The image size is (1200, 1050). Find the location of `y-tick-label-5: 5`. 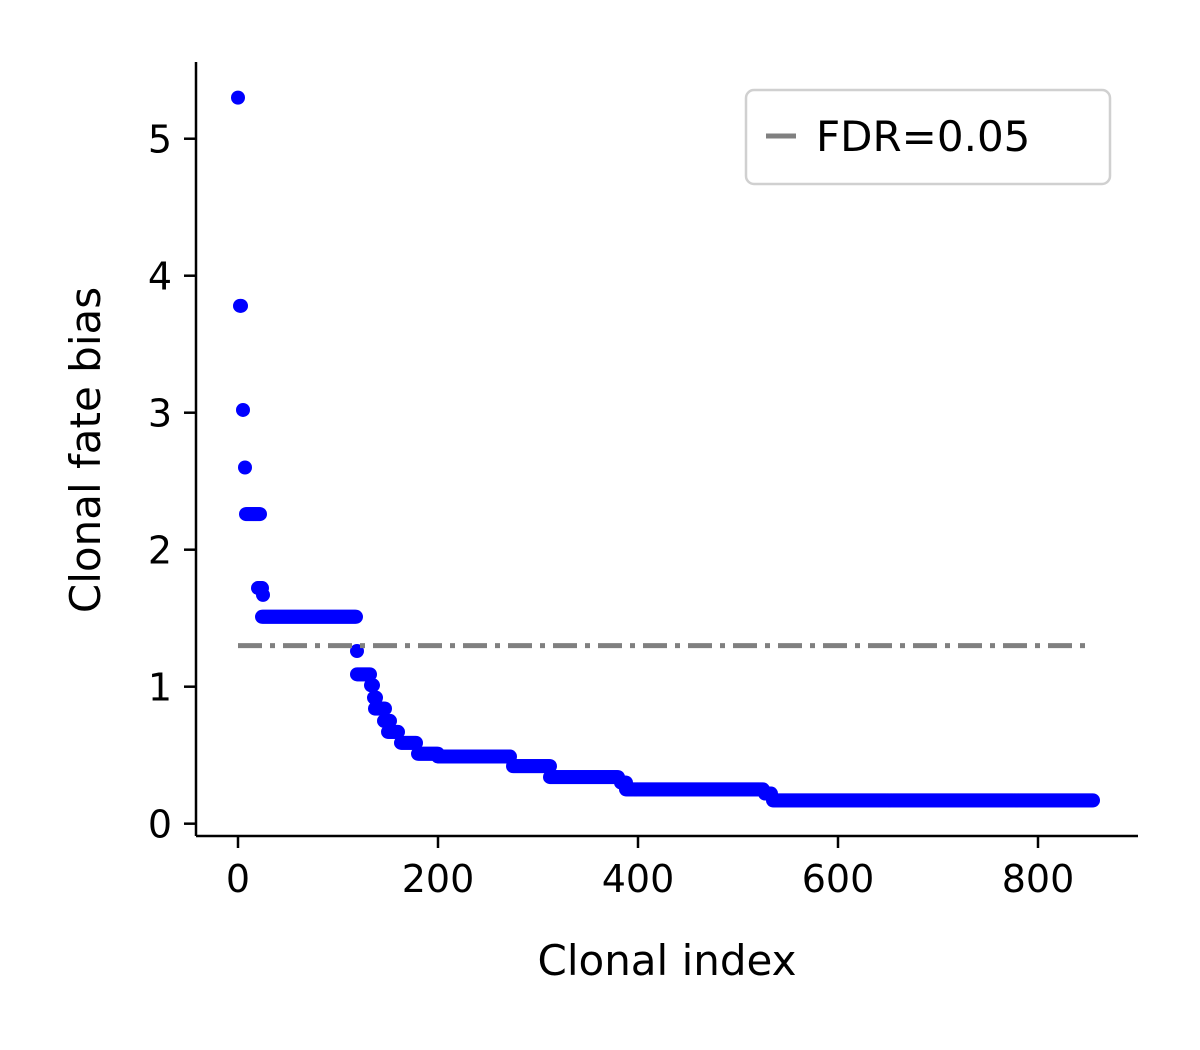

y-tick-label-5: 5 is located at coordinates (160, 140).